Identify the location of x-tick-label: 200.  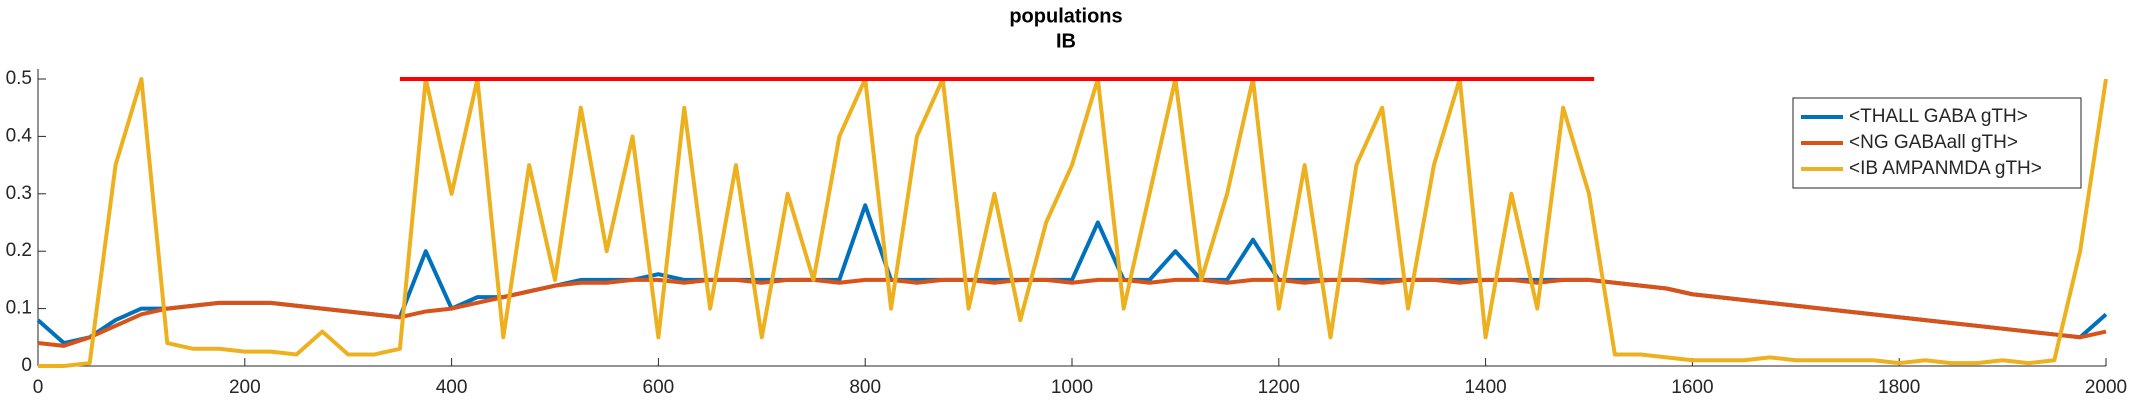
(245, 387).